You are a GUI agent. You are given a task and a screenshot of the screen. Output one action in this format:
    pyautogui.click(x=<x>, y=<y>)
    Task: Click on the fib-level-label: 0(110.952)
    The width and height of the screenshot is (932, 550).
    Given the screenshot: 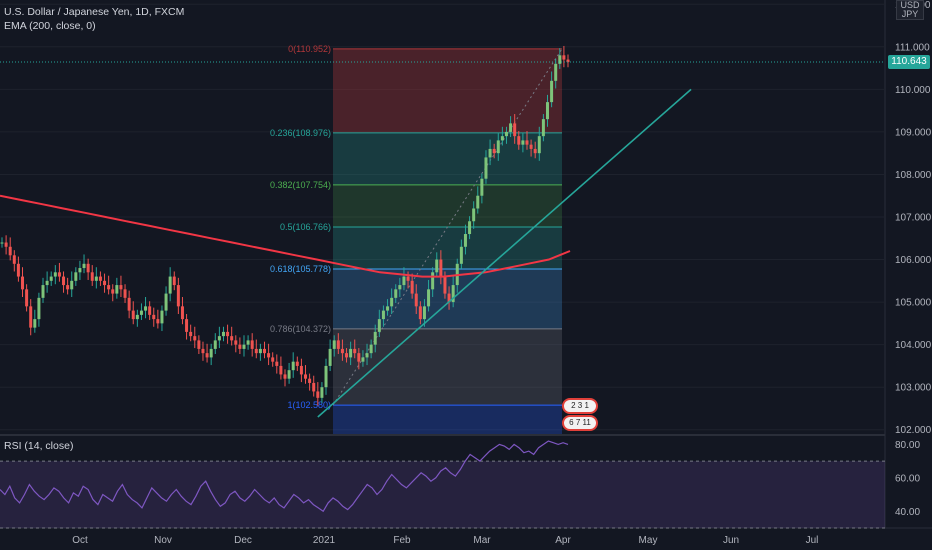 What is the action you would take?
    pyautogui.click(x=309, y=49)
    